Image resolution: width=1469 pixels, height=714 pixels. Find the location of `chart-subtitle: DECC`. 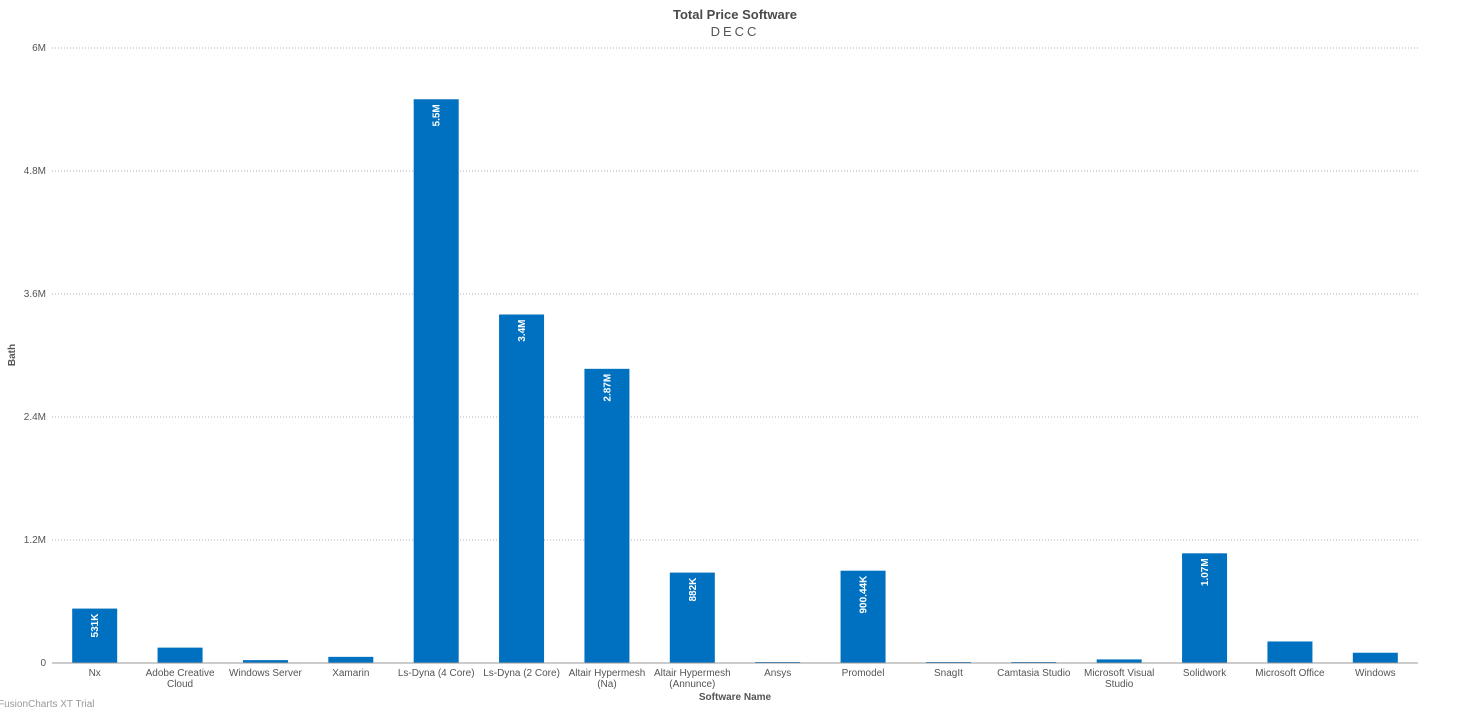

chart-subtitle: DECC is located at coordinates (735, 31).